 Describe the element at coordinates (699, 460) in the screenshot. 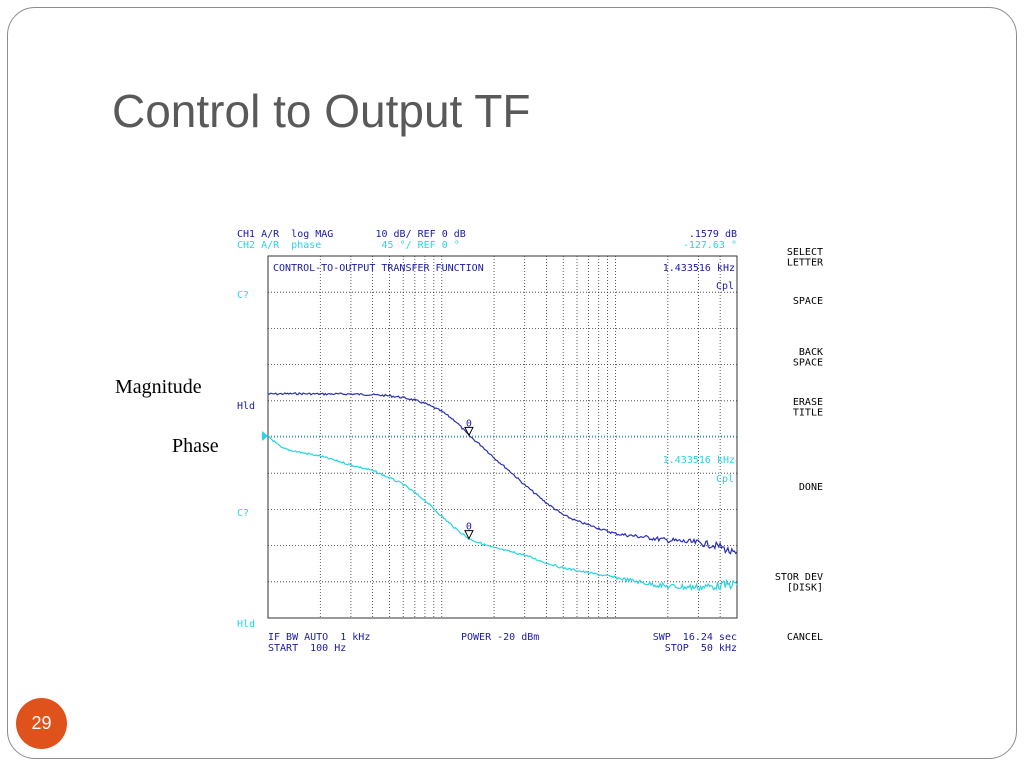

I see `ch2-marker-frequency: 1.433516 kHz` at that location.